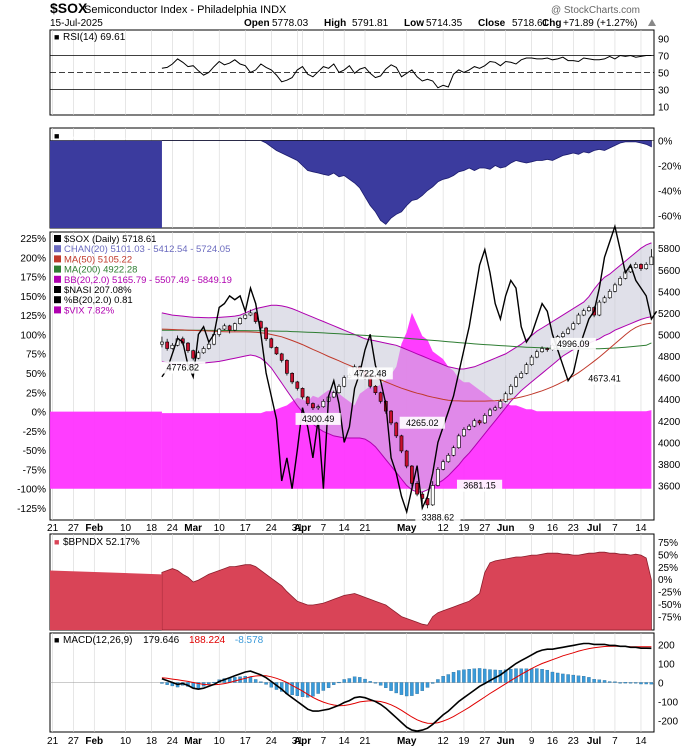 The image size is (700, 753). I want to click on price-legend-bb: BB(20,2.0) 5165.79 - 5507.49 - 5849.19, so click(148, 280).